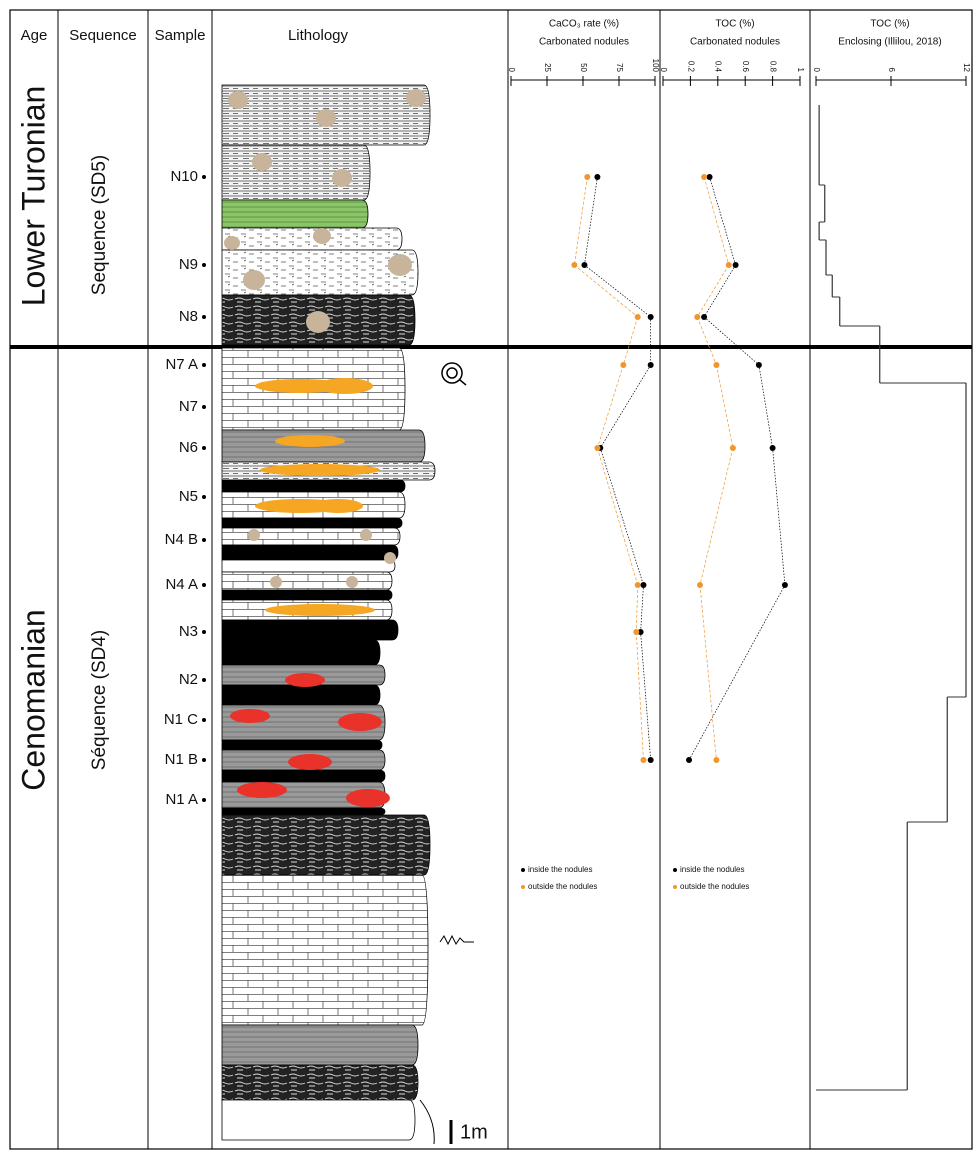 The image size is (973, 1150). Describe the element at coordinates (584, 42) in the screenshot. I see `chart-subtitle: Carbonated nodules` at that location.